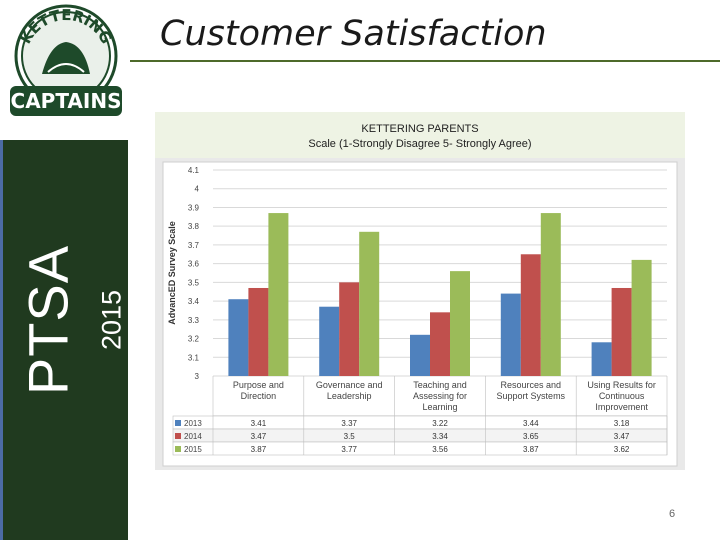 The width and height of the screenshot is (720, 540). I want to click on y-axis-label: AdvancED Survey Scale, so click(172, 273).